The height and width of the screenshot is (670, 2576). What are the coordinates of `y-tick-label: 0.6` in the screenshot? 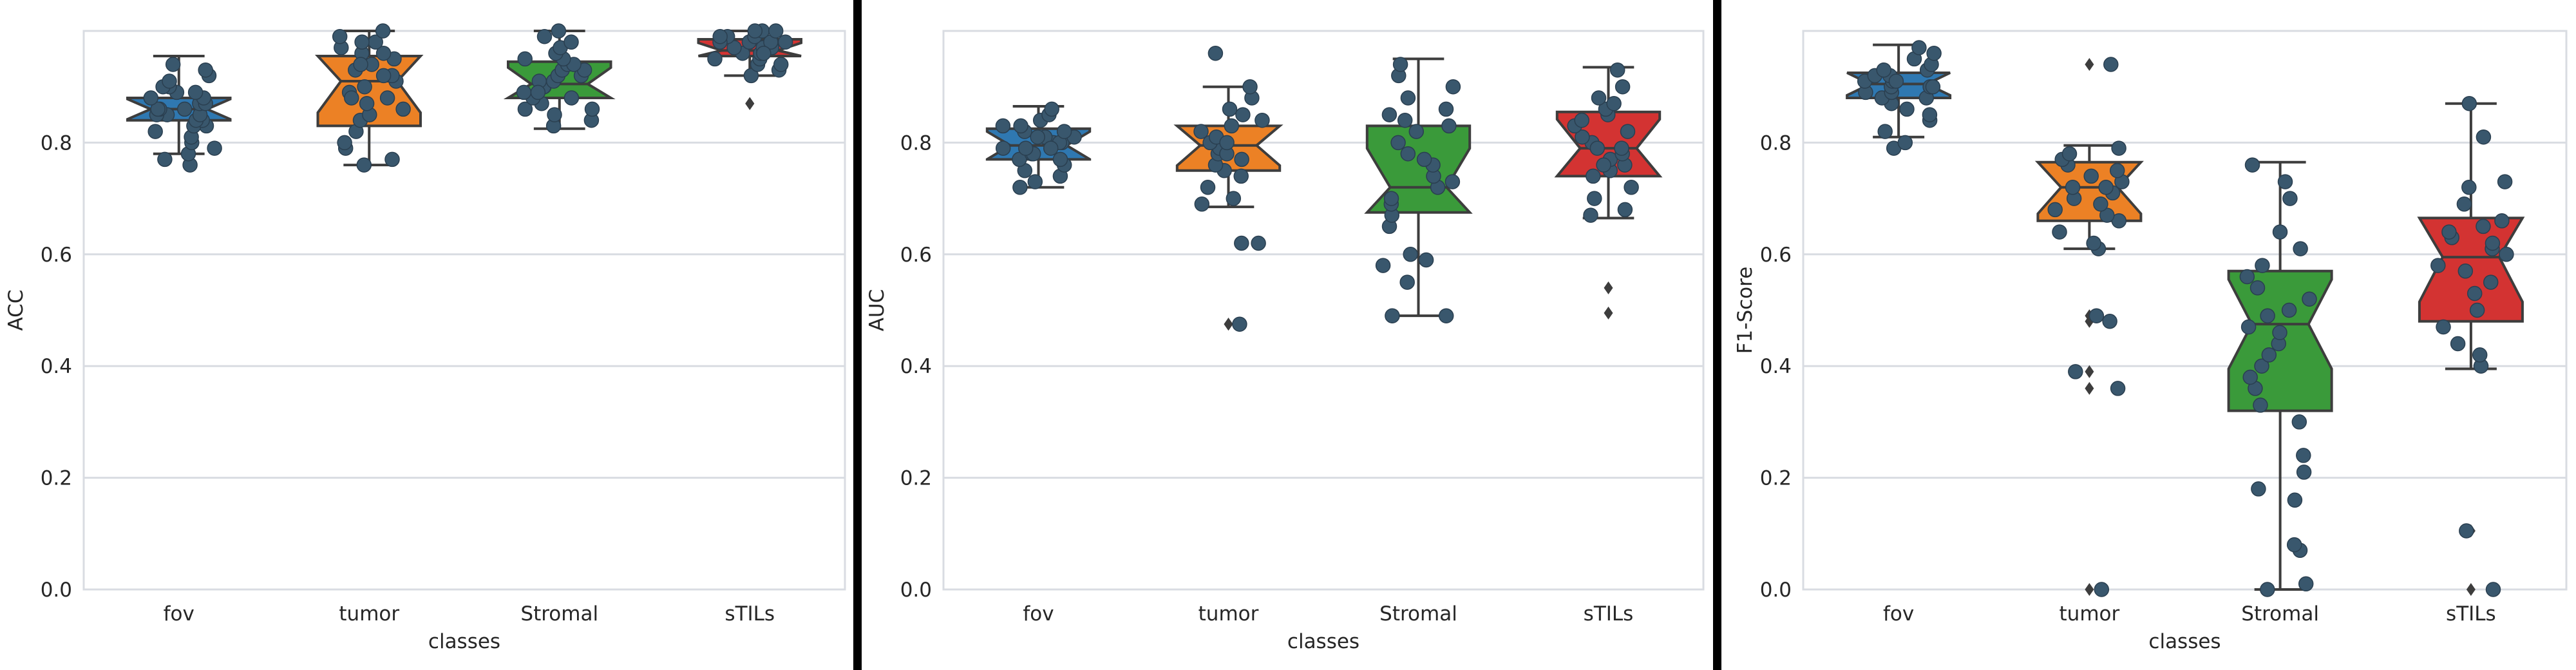 It's located at (1776, 255).